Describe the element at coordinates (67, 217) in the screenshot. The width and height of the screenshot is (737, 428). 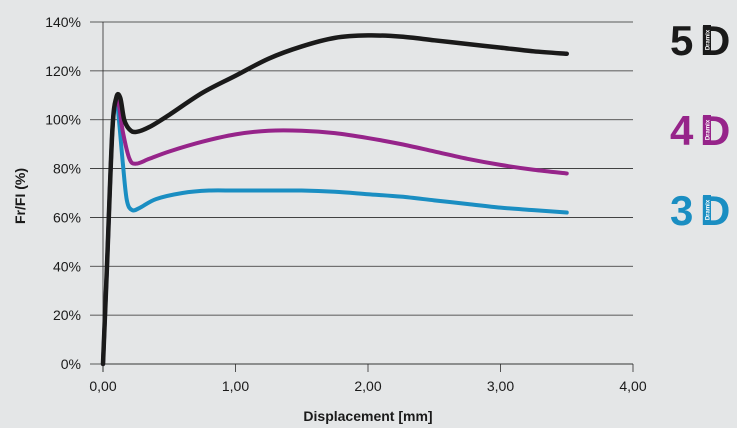
I see `y-tick-label: 60%` at that location.